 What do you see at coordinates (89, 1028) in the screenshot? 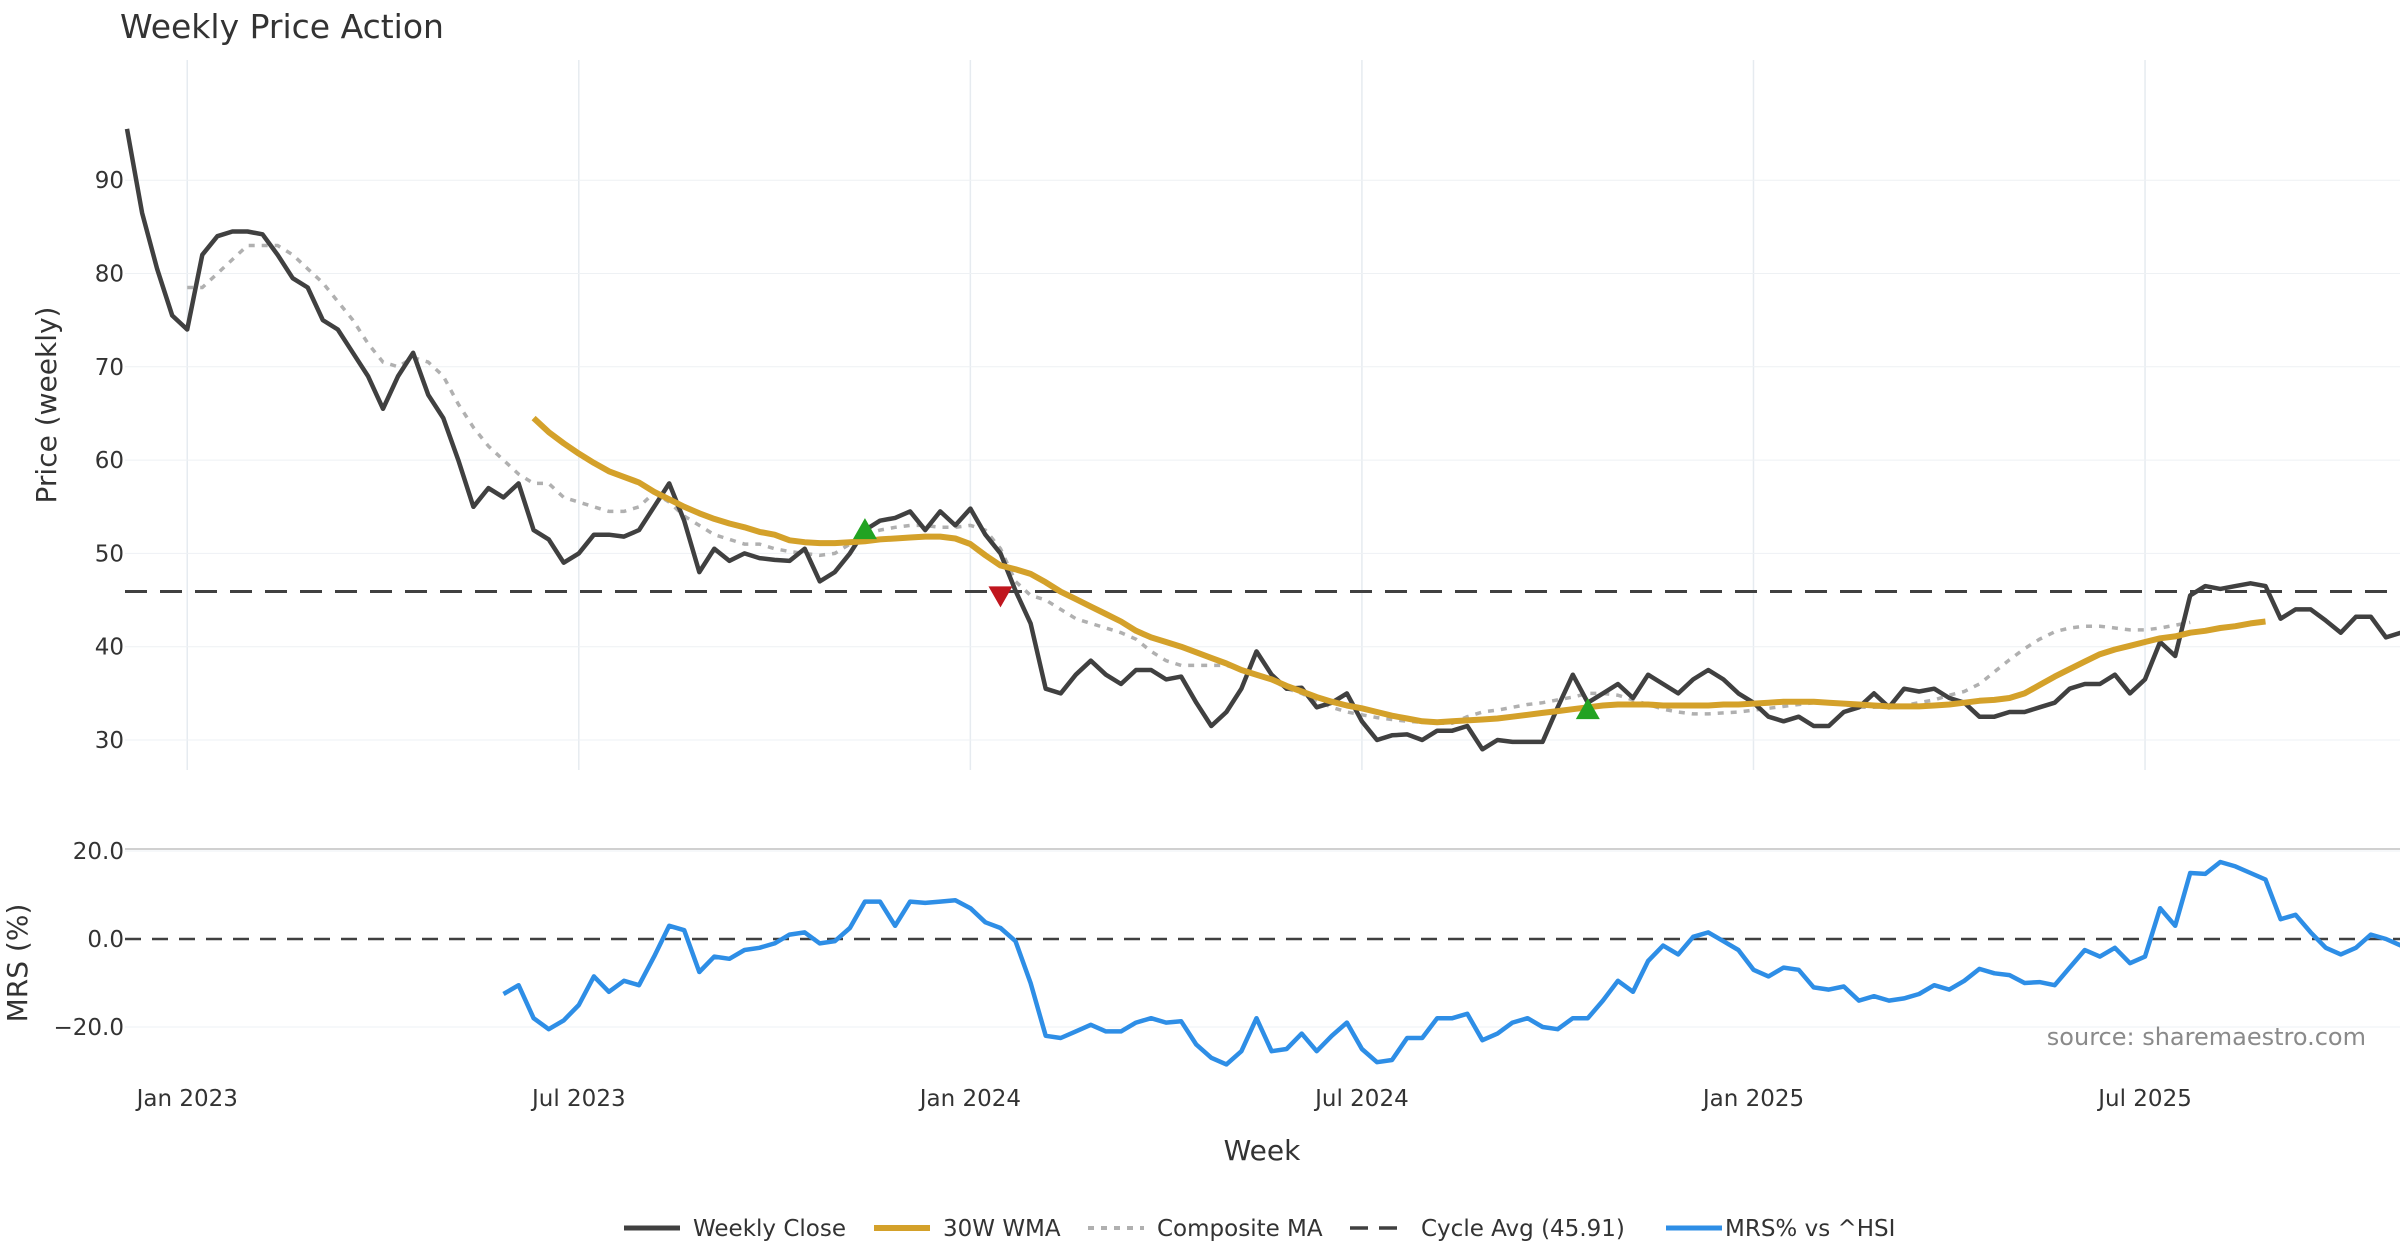
I see `mrs-y-tick-label: −20.0` at bounding box center [89, 1028].